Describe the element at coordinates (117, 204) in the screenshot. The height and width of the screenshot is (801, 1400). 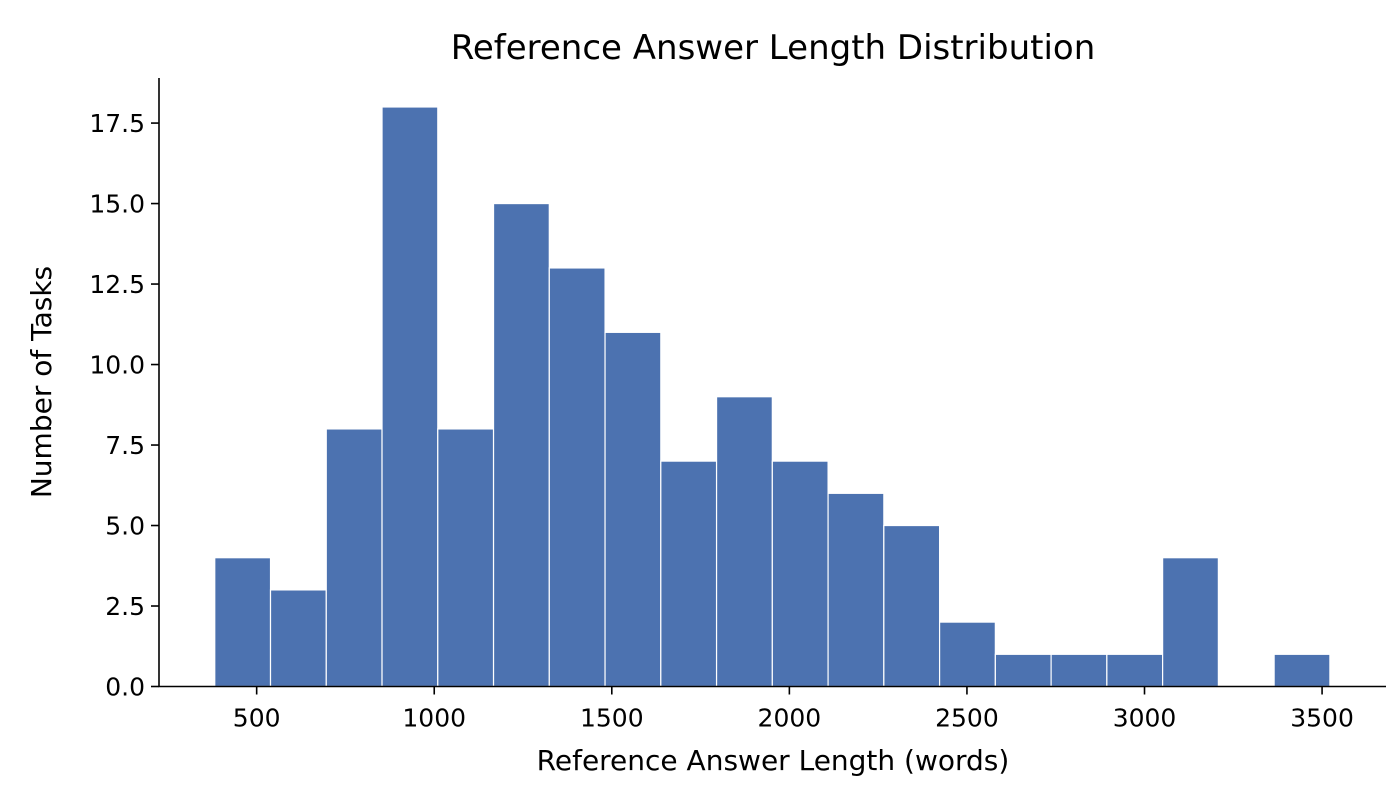
I see `y-tick-label: 15.0` at that location.